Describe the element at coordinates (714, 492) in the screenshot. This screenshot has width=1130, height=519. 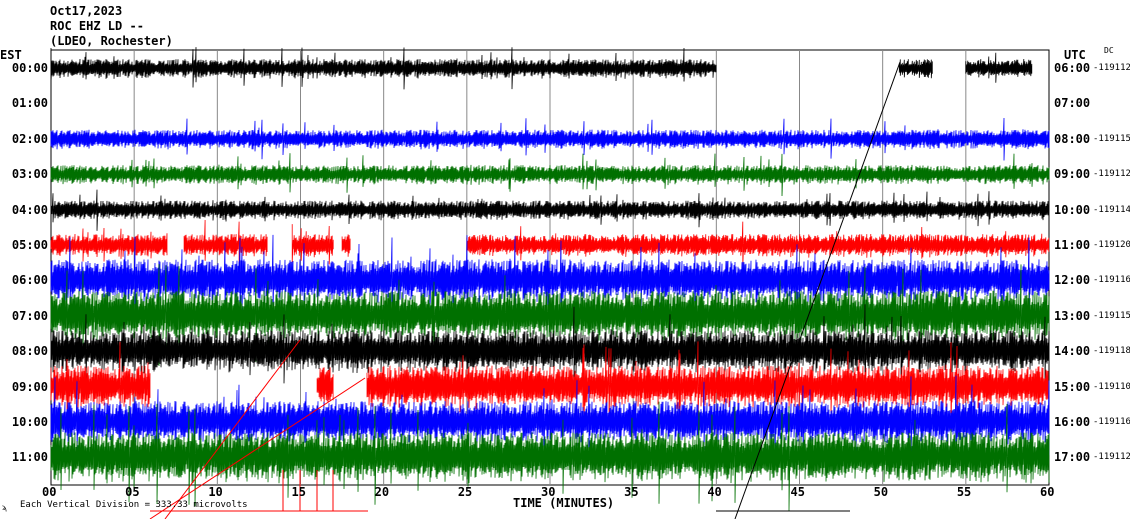
I see `x-tick-label: 40` at that location.